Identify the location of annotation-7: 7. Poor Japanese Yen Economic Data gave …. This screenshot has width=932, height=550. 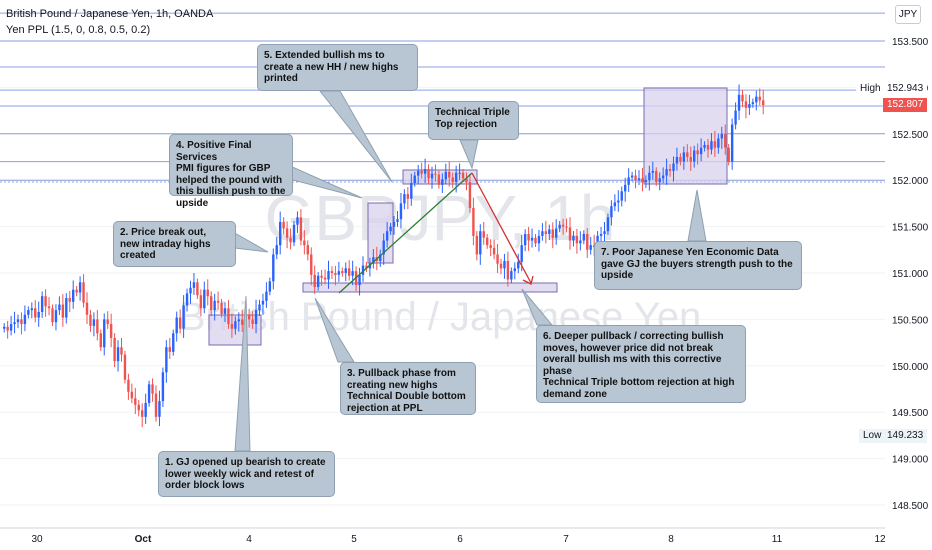
(698, 265).